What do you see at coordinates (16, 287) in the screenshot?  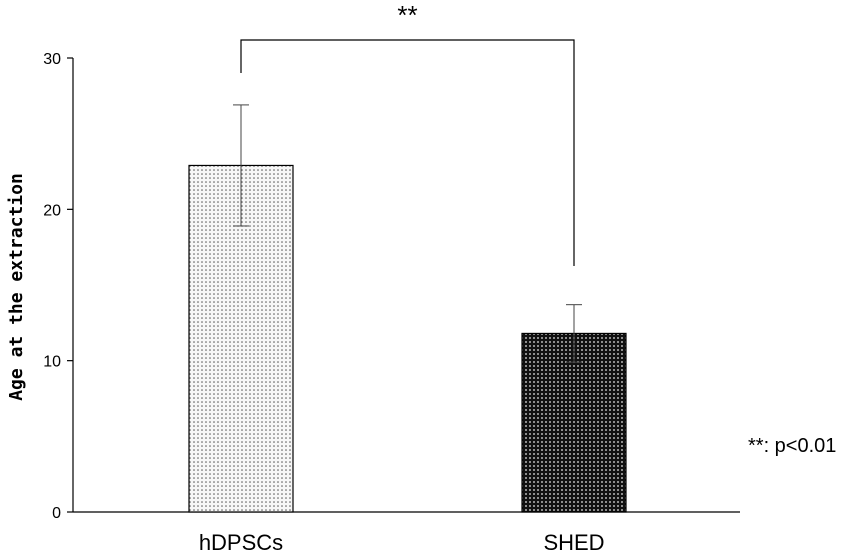 I see `y-axis-label: Age at the extraction` at bounding box center [16, 287].